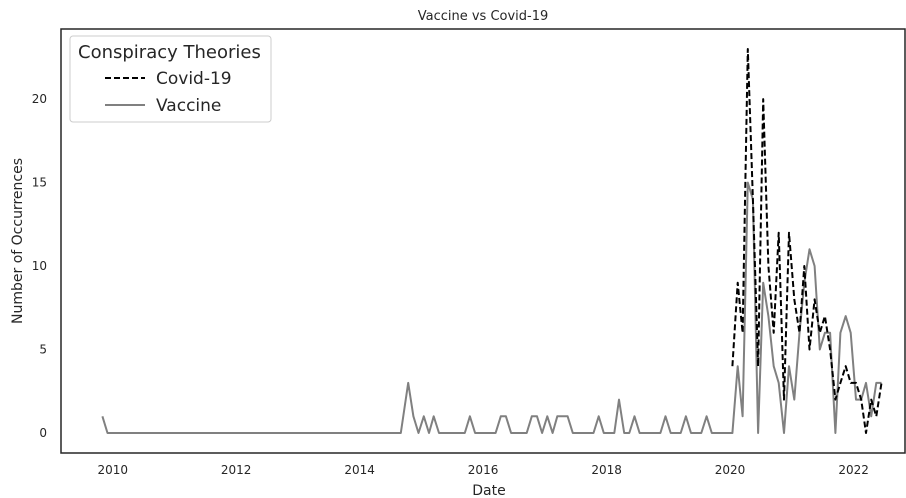  Describe the element at coordinates (39, 183) in the screenshot. I see `y-tick-label: 15` at that location.